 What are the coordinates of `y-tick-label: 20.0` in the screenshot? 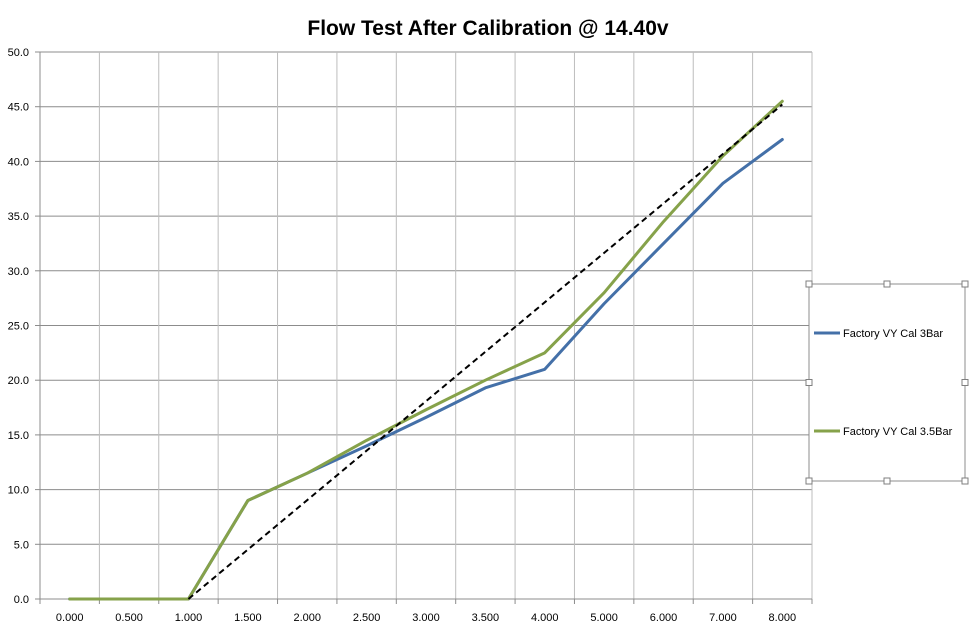 It's located at (18, 381).